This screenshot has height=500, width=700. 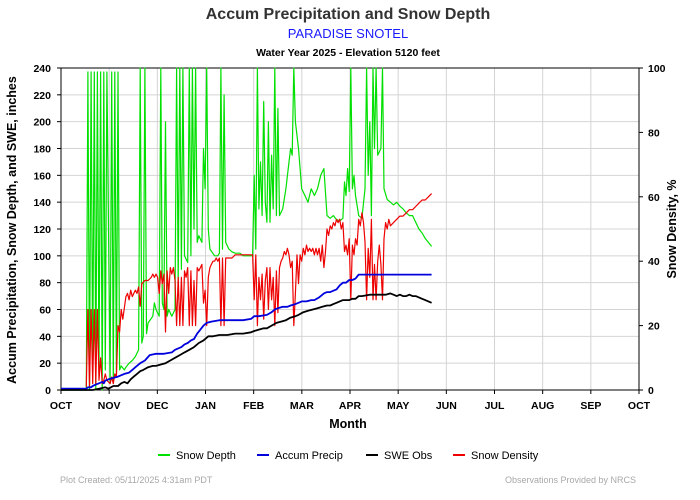 I want to click on y2-axis-ticks: 0 20 40 60 80 100, so click(x=652, y=230).